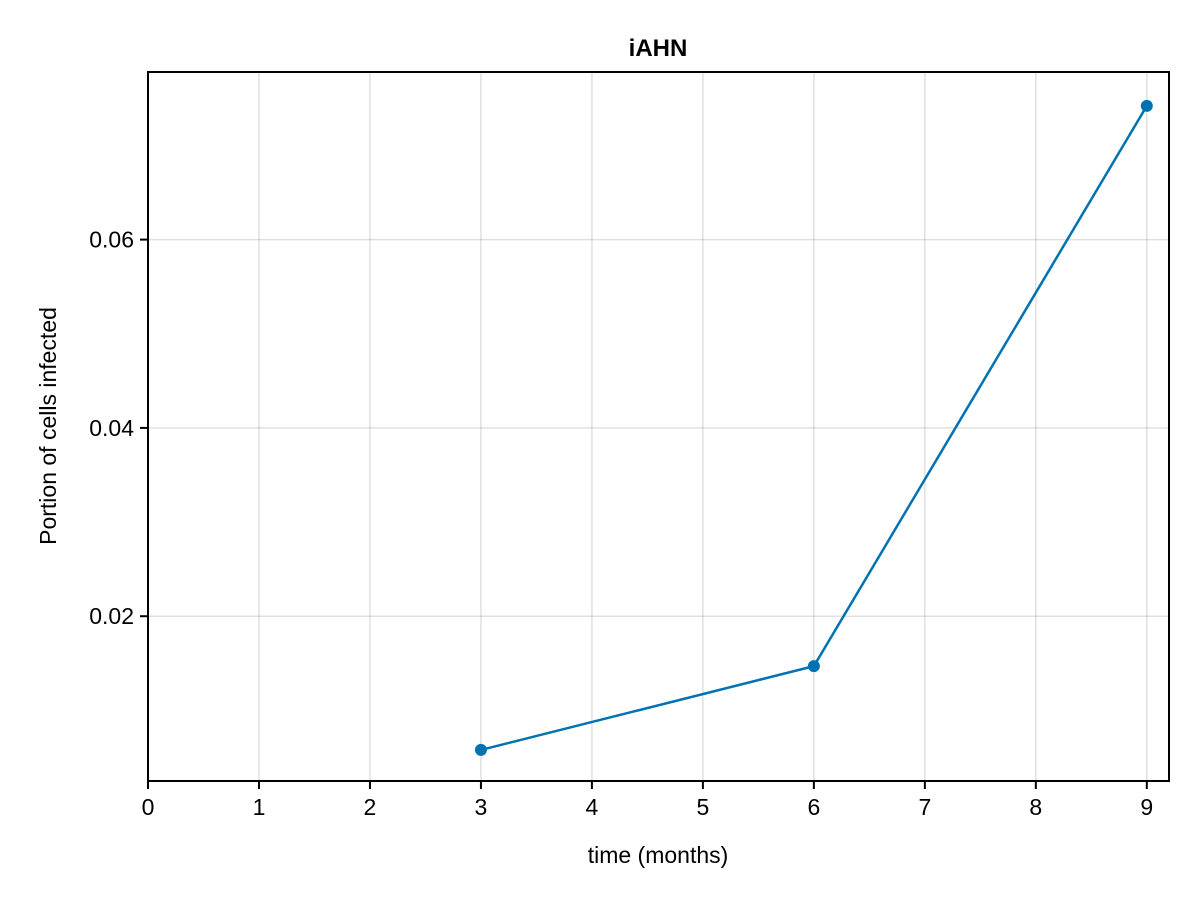 This screenshot has width=1200, height=900. Describe the element at coordinates (148, 807) in the screenshot. I see `x-tick-label: 0` at that location.